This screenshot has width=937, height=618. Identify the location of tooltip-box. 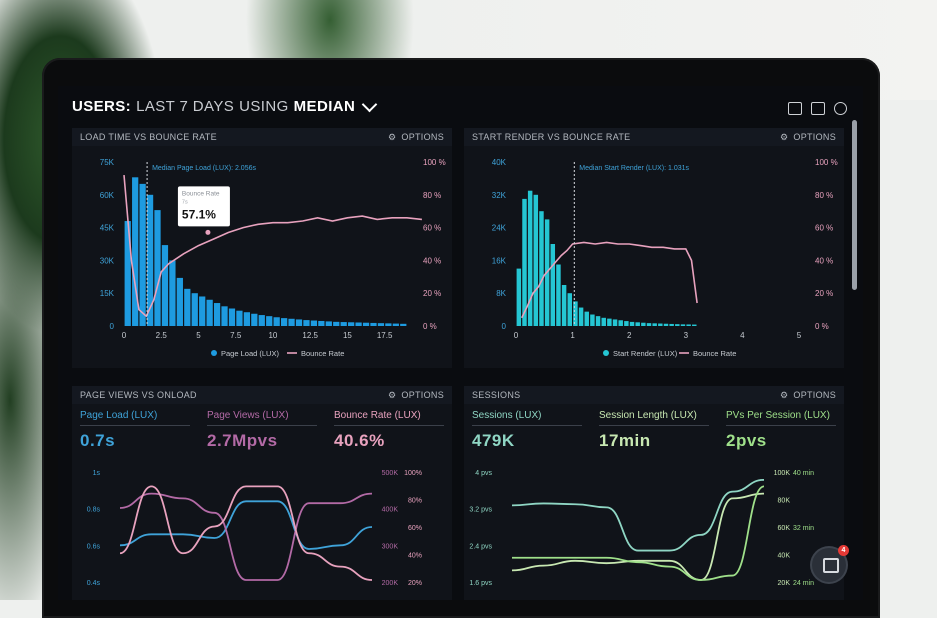
(203, 206).